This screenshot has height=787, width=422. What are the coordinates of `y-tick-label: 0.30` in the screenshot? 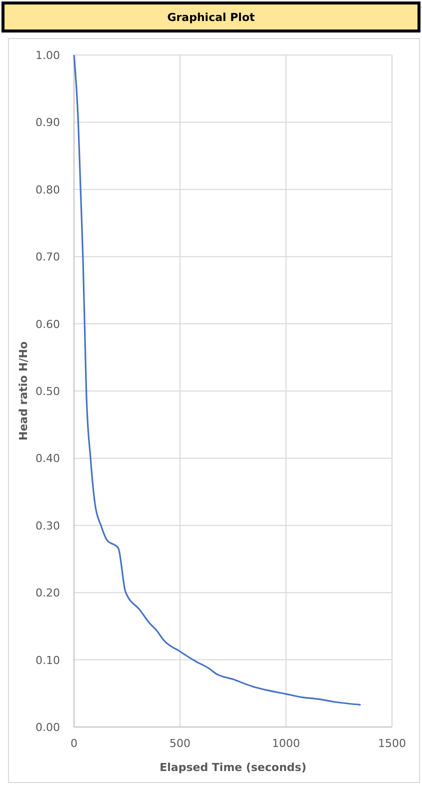 It's located at (48, 525).